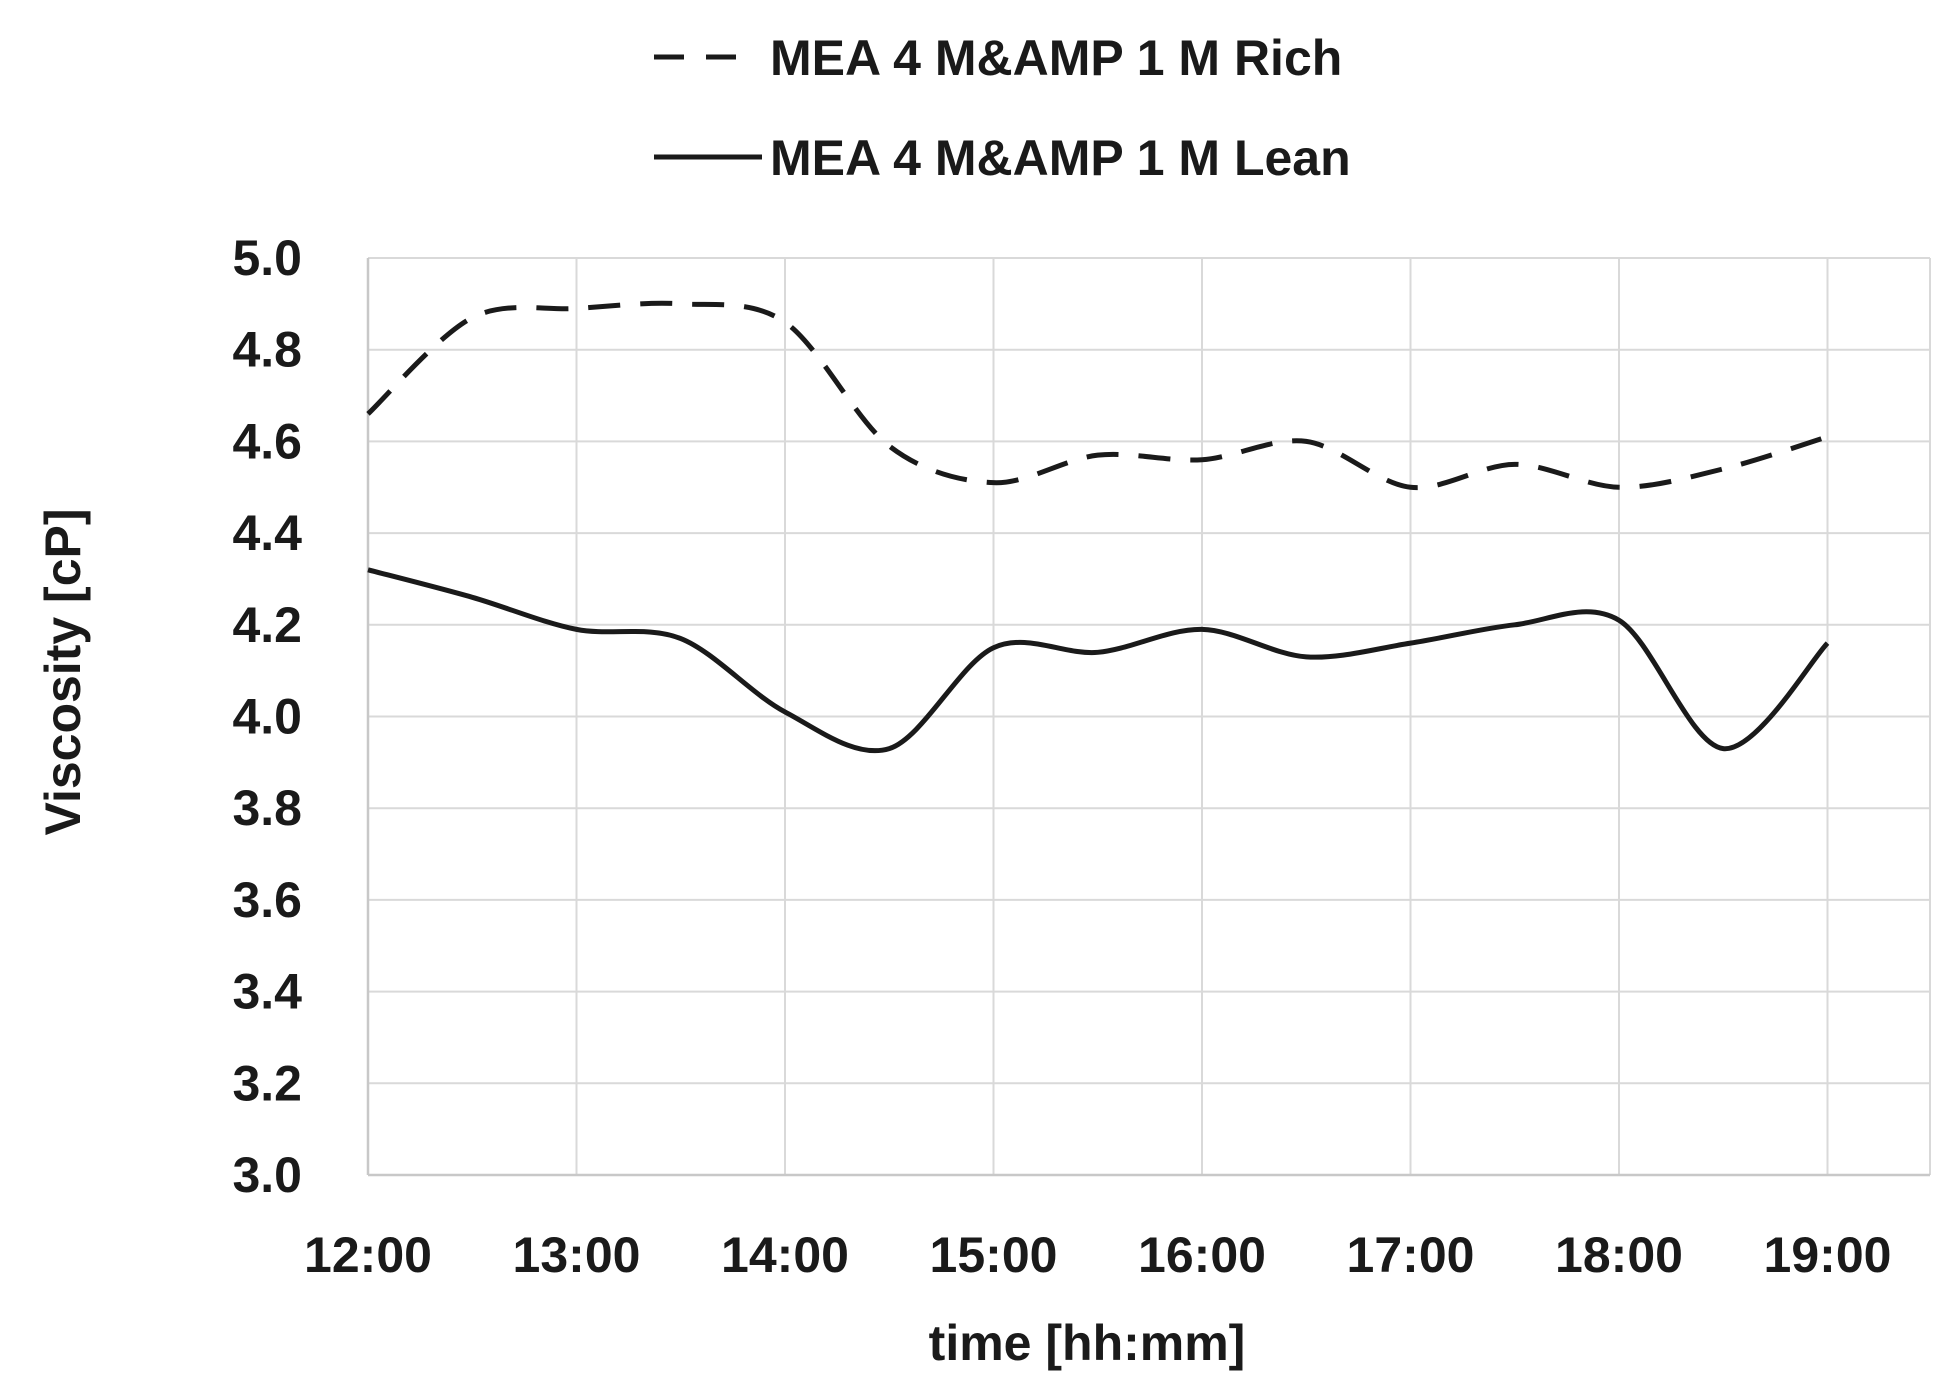  I want to click on y-tick-label: 4.6, so click(267, 441).